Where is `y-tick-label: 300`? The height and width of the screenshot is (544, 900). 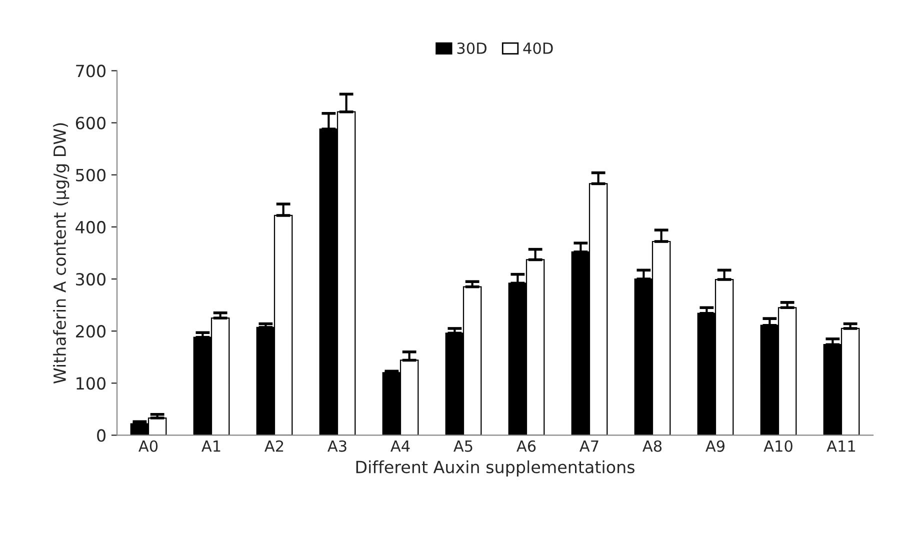 y-tick-label: 300 is located at coordinates (91, 279).